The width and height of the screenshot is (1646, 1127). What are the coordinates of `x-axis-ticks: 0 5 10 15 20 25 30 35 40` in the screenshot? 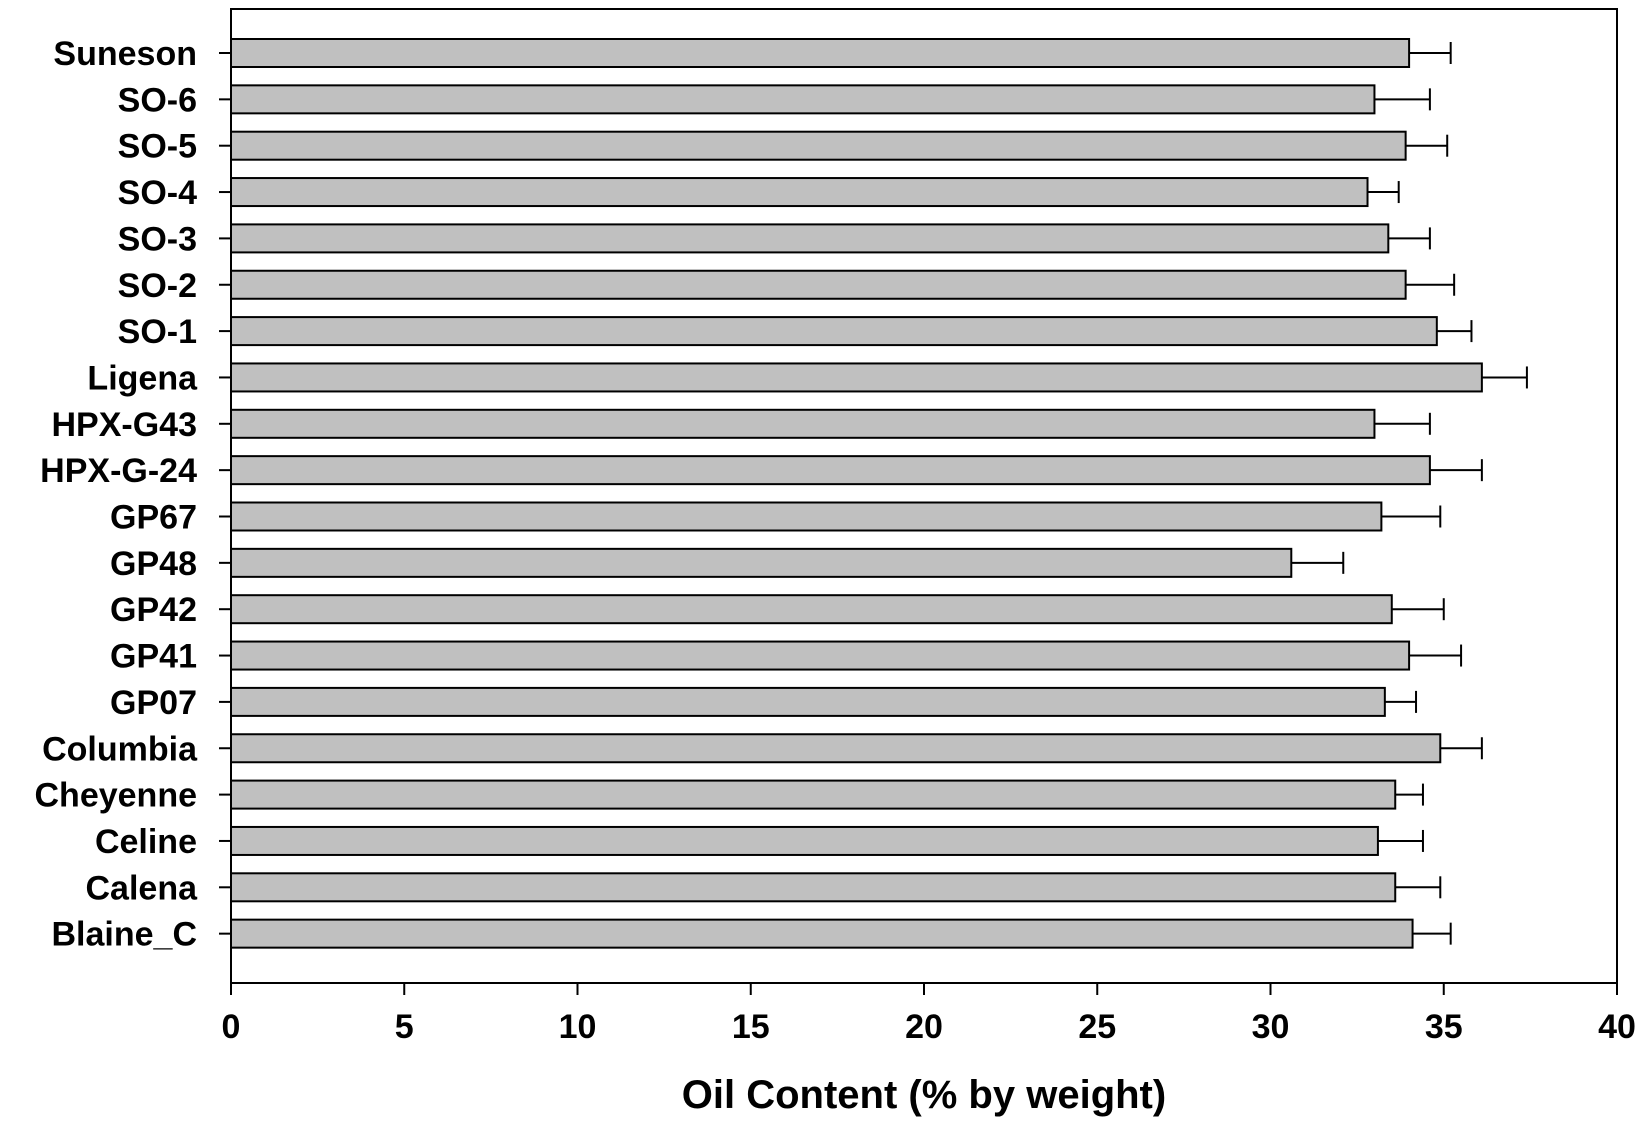 It's located at (929, 1014).